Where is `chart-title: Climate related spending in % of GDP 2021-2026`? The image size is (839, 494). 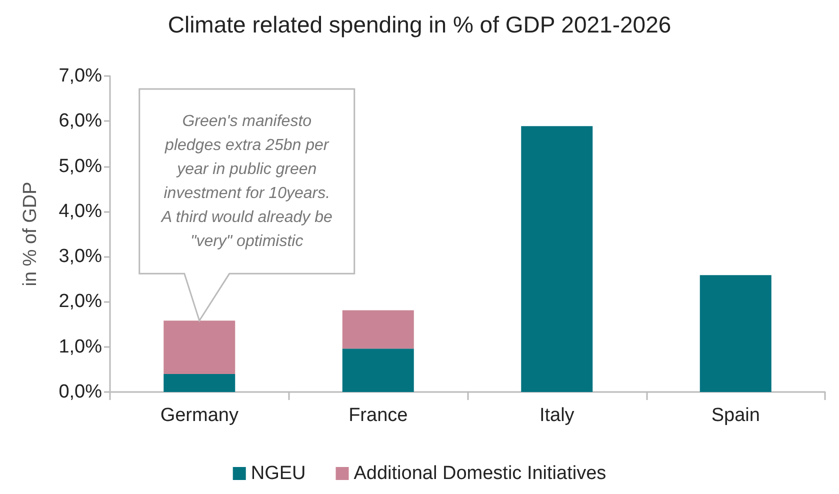 chart-title: Climate related spending in % of GDP 2021-2026 is located at coordinates (420, 25).